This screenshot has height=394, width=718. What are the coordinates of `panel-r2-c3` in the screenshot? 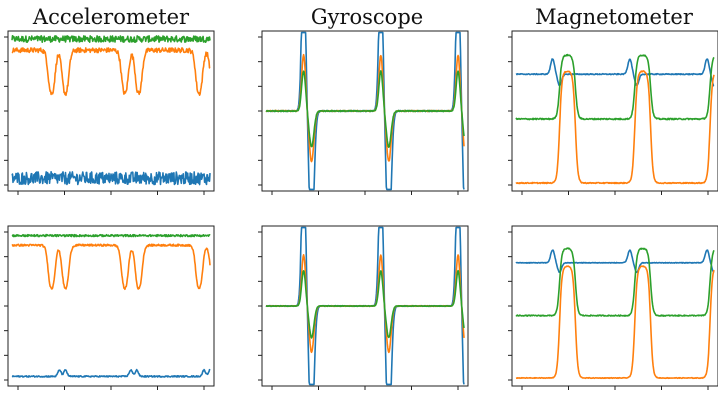 It's located at (613, 307).